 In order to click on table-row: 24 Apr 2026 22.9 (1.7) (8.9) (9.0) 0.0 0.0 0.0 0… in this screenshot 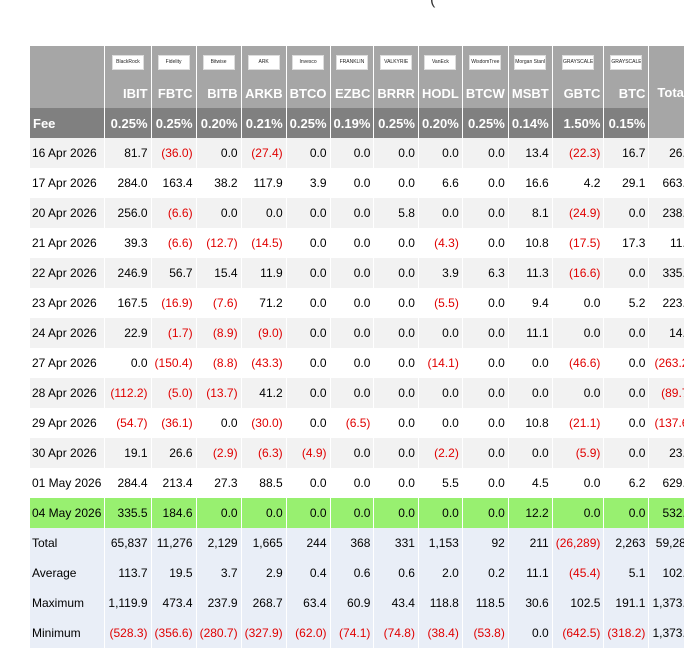, I will do `click(357, 333)`.